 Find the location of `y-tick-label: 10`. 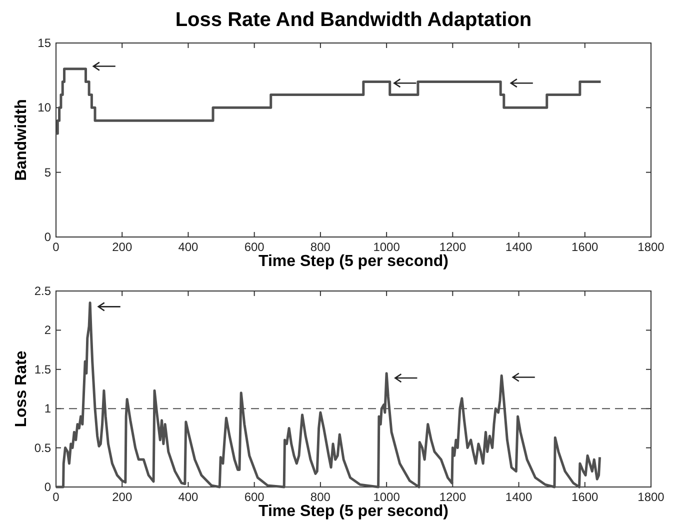

y-tick-label: 10 is located at coordinates (45, 107).